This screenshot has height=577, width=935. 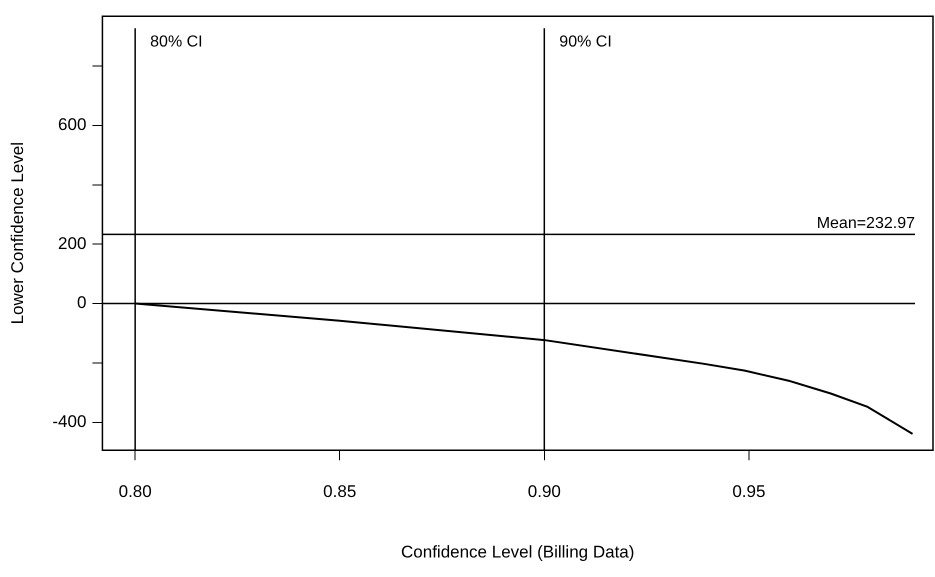 I want to click on x-tick-label: 0.80, so click(x=135, y=492).